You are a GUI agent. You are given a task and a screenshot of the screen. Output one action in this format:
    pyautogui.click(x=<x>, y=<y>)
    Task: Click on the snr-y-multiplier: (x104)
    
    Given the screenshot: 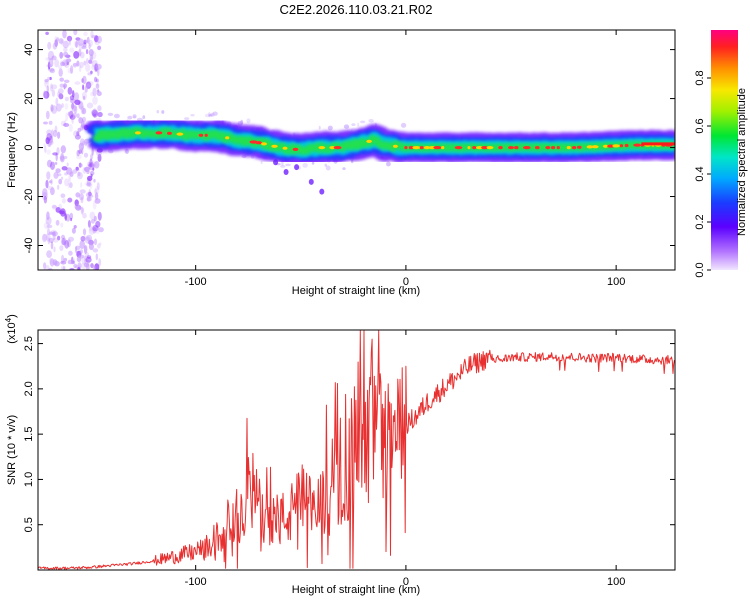 What is the action you would take?
    pyautogui.click(x=11, y=329)
    